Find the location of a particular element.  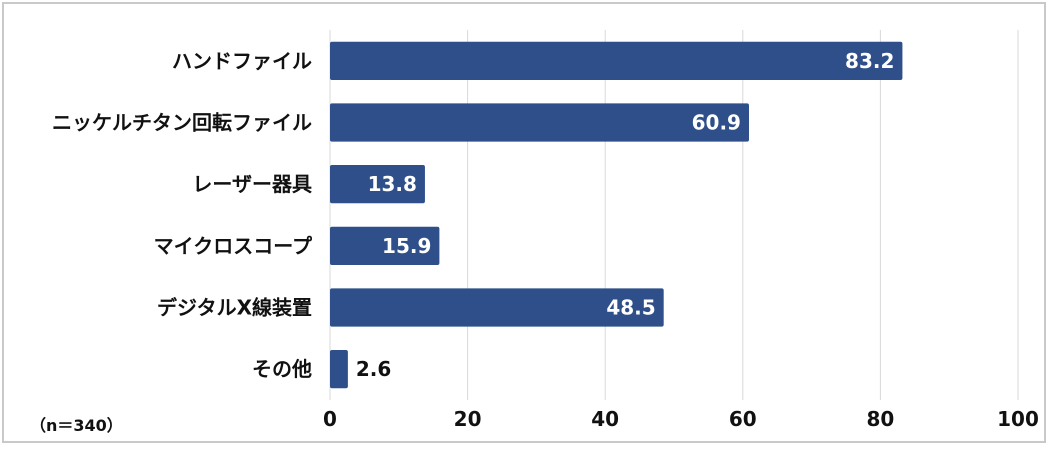

data-label: 48.5 is located at coordinates (630, 308).